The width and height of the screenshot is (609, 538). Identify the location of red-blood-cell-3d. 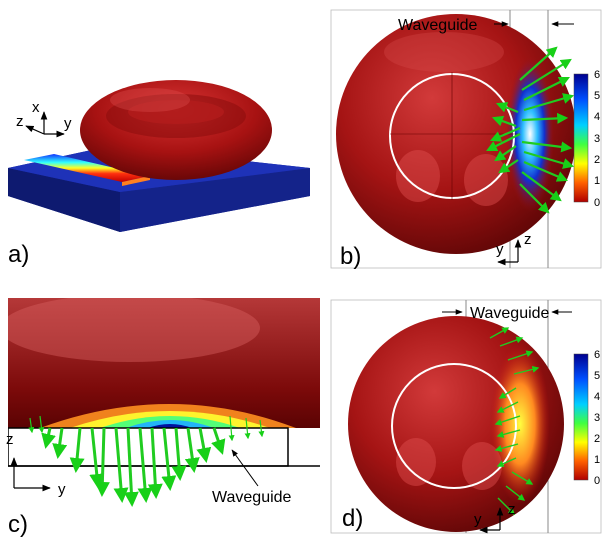
(176, 130).